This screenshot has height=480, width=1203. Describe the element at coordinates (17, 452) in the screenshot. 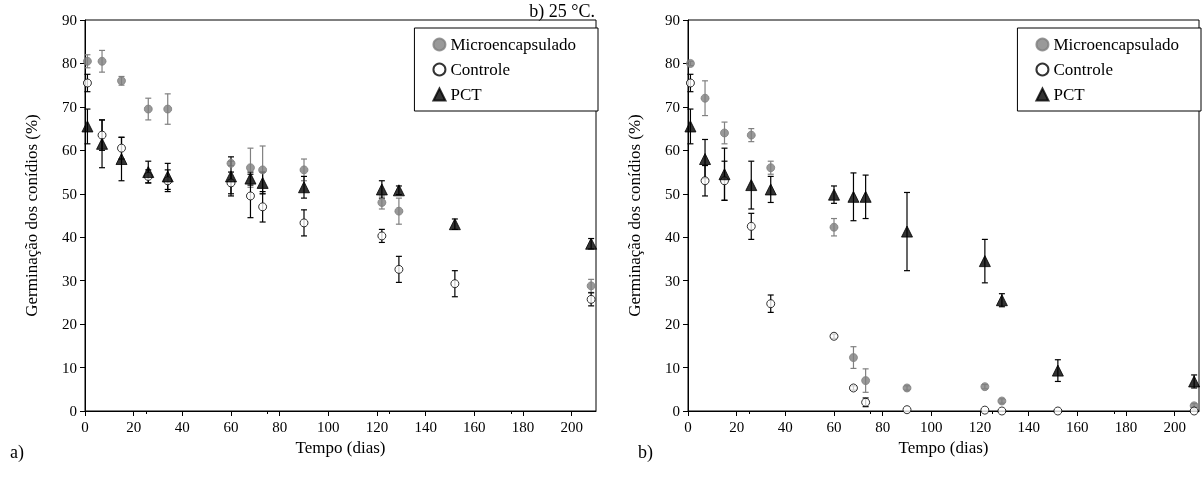

I see `text: a)` at that location.